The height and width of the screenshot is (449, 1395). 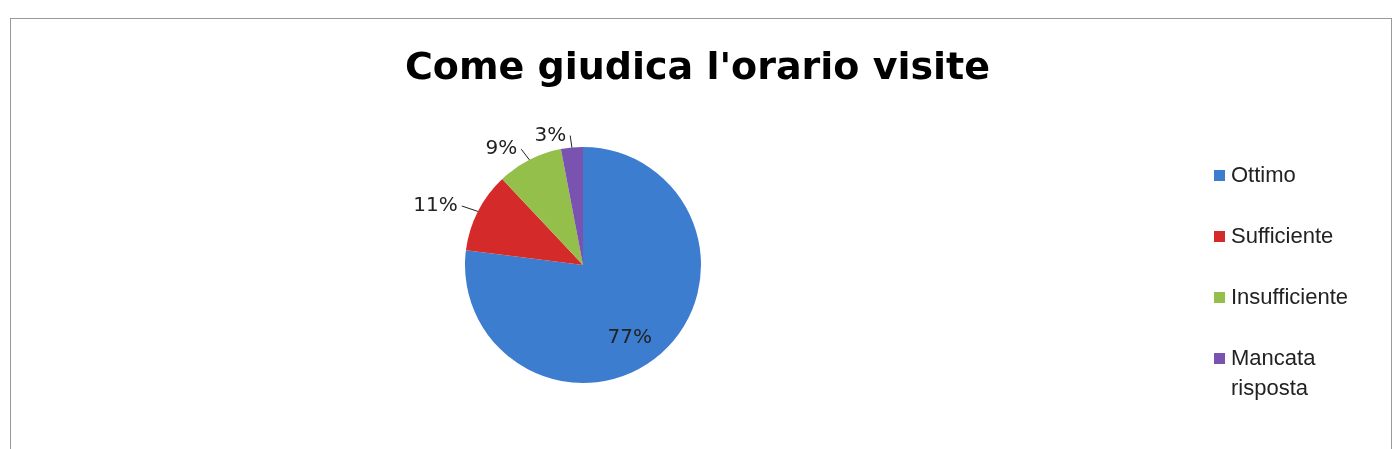 What do you see at coordinates (1290, 297) in the screenshot?
I see `legend-label: Insufficiente` at bounding box center [1290, 297].